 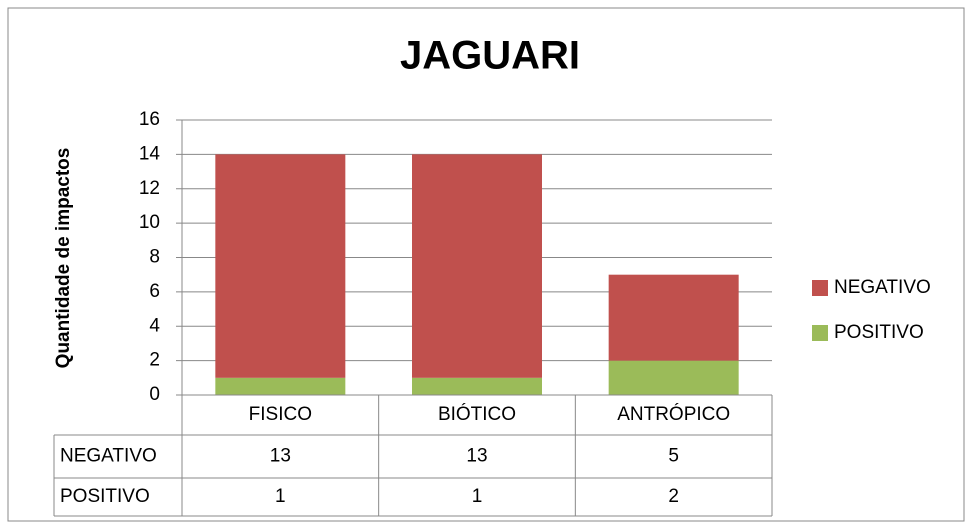 What do you see at coordinates (154, 257) in the screenshot?
I see `y-tick-label: 8` at bounding box center [154, 257].